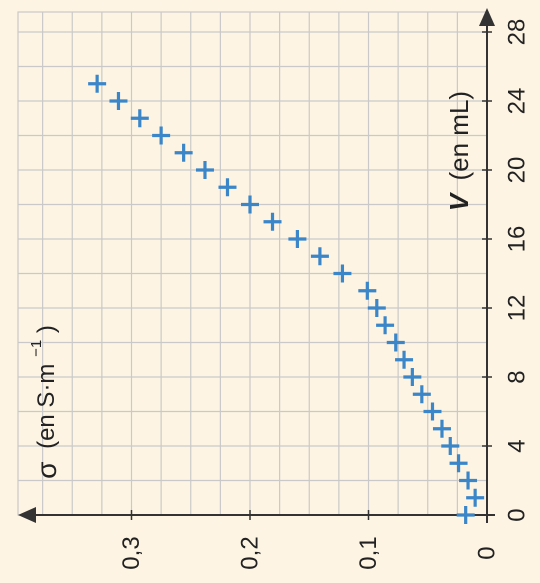 The height and width of the screenshot is (583, 540). What do you see at coordinates (250, 552) in the screenshot?
I see `y-tick-label: 0,2` at bounding box center [250, 552].